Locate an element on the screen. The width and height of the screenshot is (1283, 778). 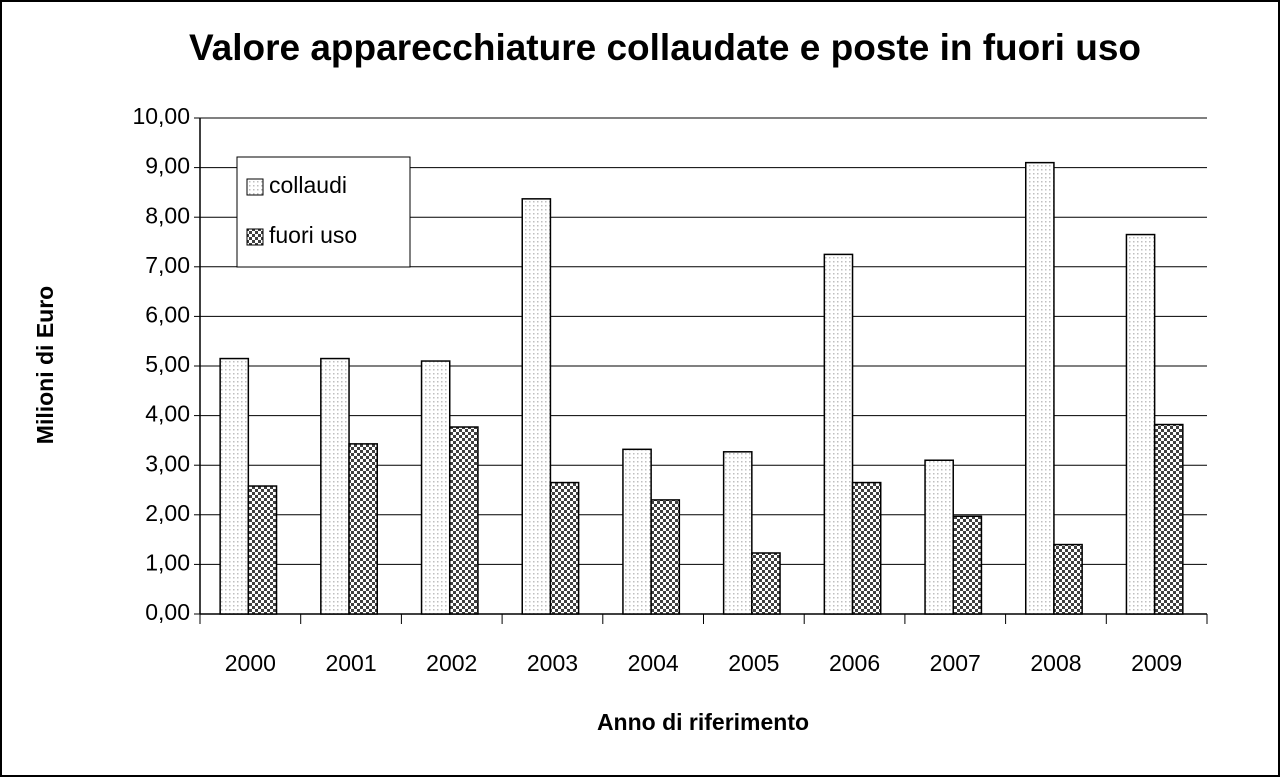
y-tick-label: 6,00 is located at coordinates (167, 314).